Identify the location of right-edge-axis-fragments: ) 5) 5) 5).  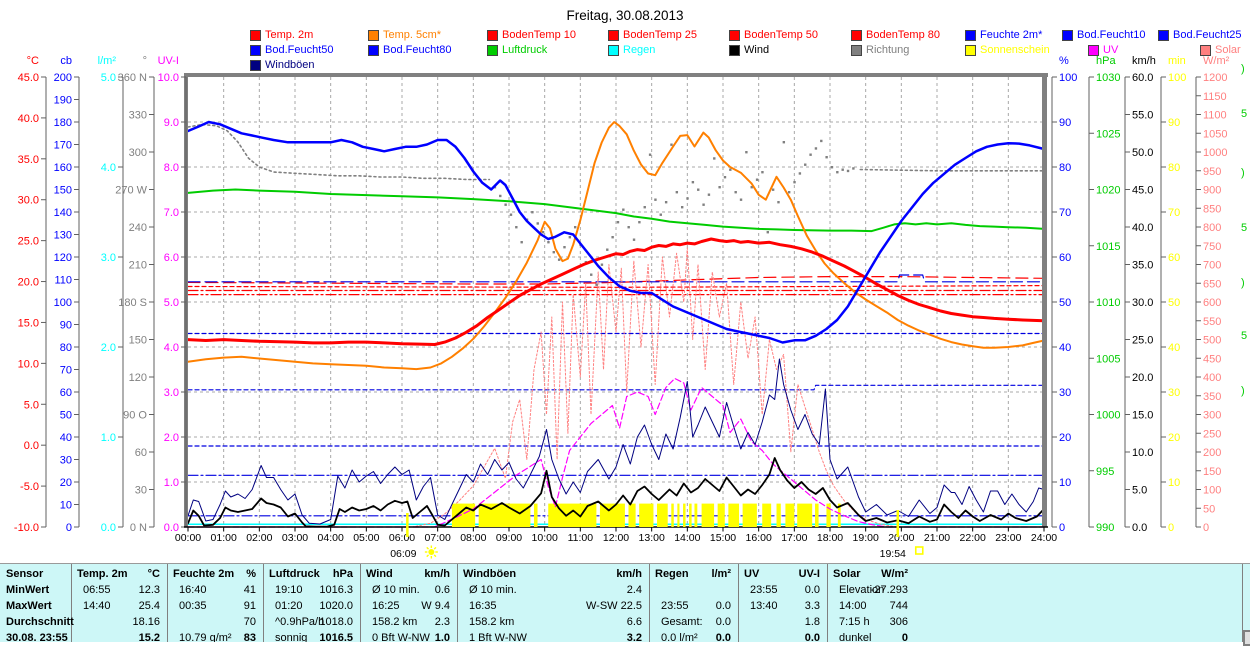
(1244, 230).